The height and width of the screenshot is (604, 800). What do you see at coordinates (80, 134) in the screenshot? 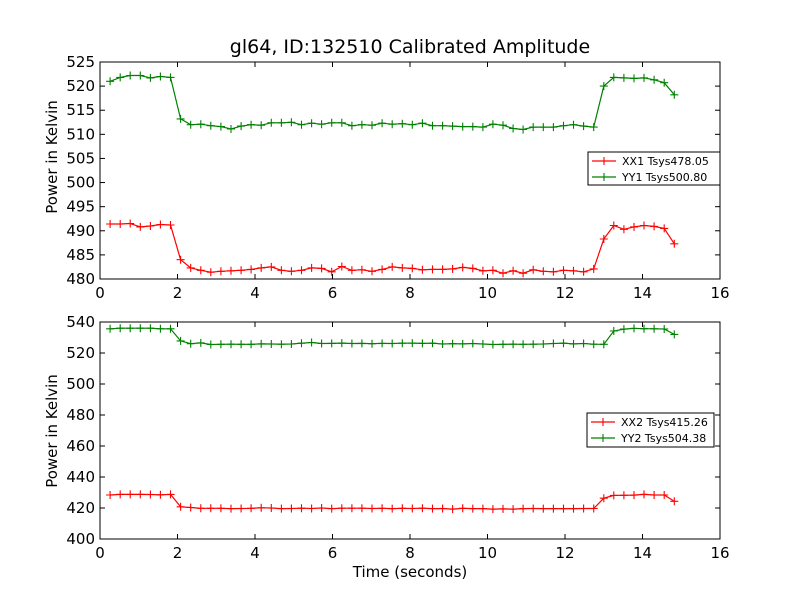
I see `top-y-tick-label: 510` at bounding box center [80, 134].